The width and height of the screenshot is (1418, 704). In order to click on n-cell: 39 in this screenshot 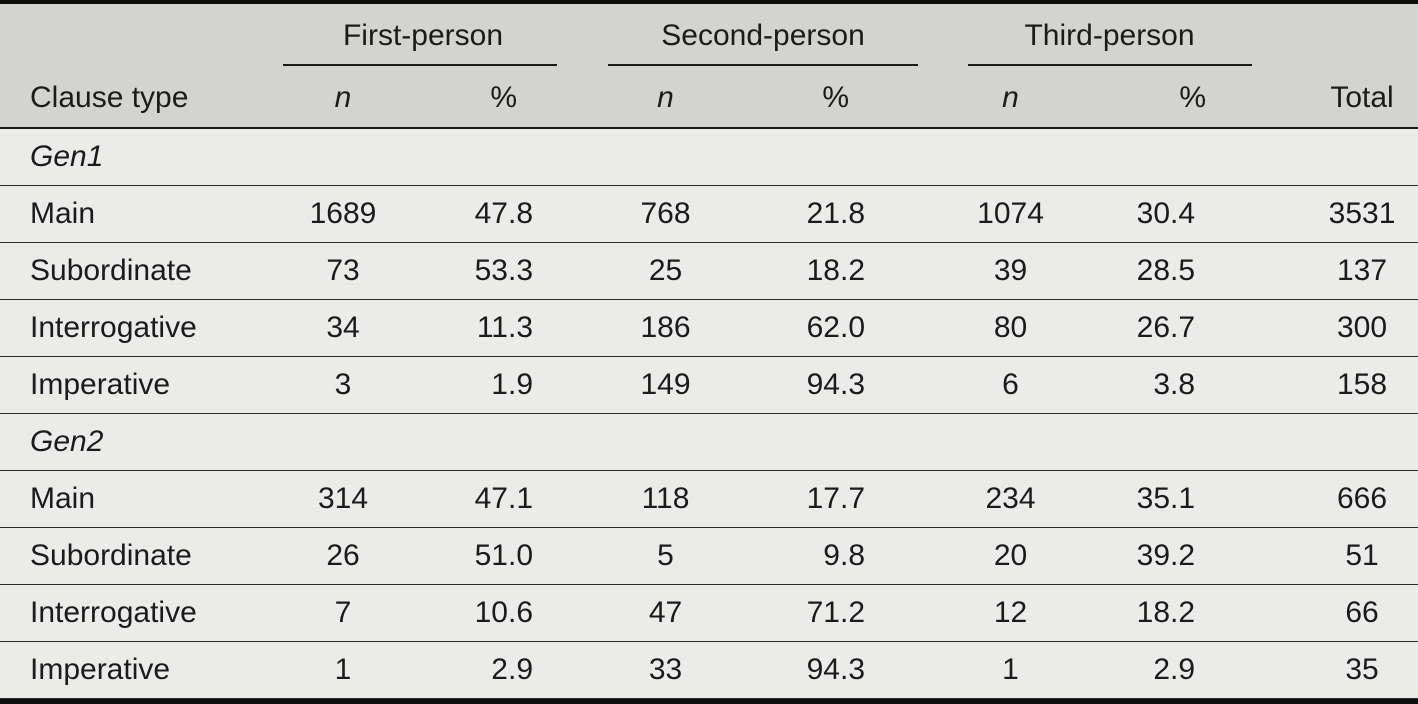, I will do `click(1010, 270)`.